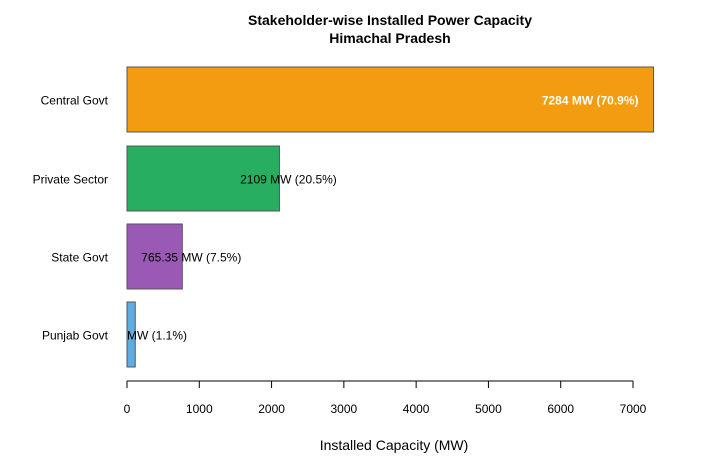  What do you see at coordinates (75, 101) in the screenshot?
I see `category-label: Central Govt` at bounding box center [75, 101].